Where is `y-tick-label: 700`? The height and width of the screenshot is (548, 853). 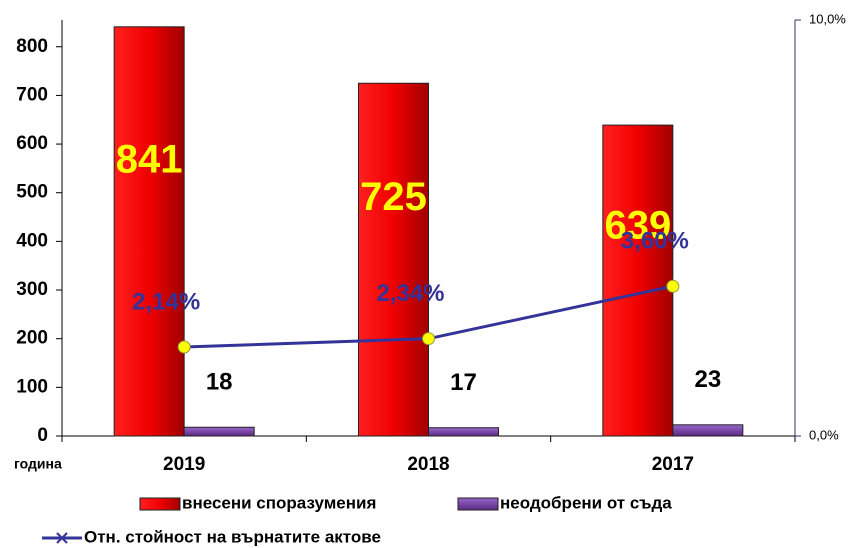 y-tick-label: 700 is located at coordinates (32, 94).